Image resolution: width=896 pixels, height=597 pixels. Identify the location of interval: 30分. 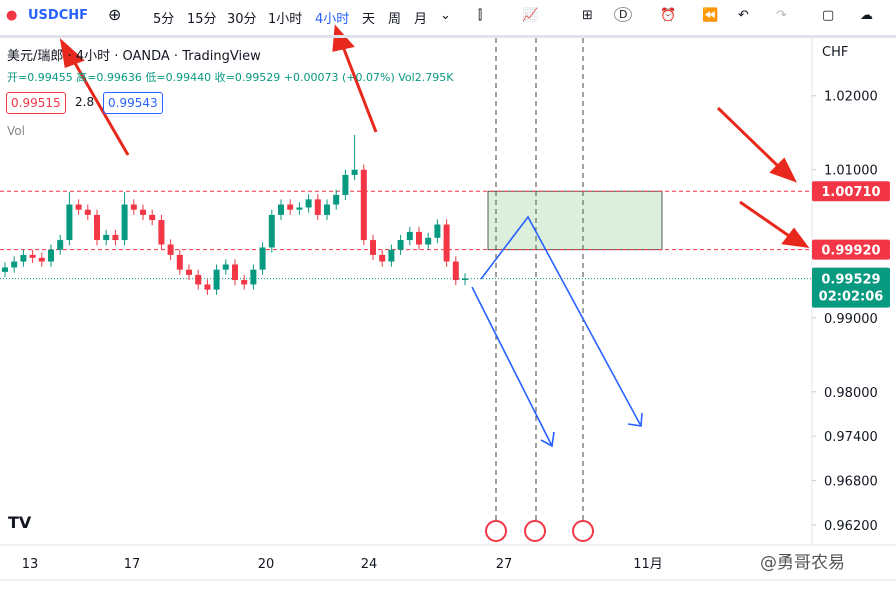
(242, 19).